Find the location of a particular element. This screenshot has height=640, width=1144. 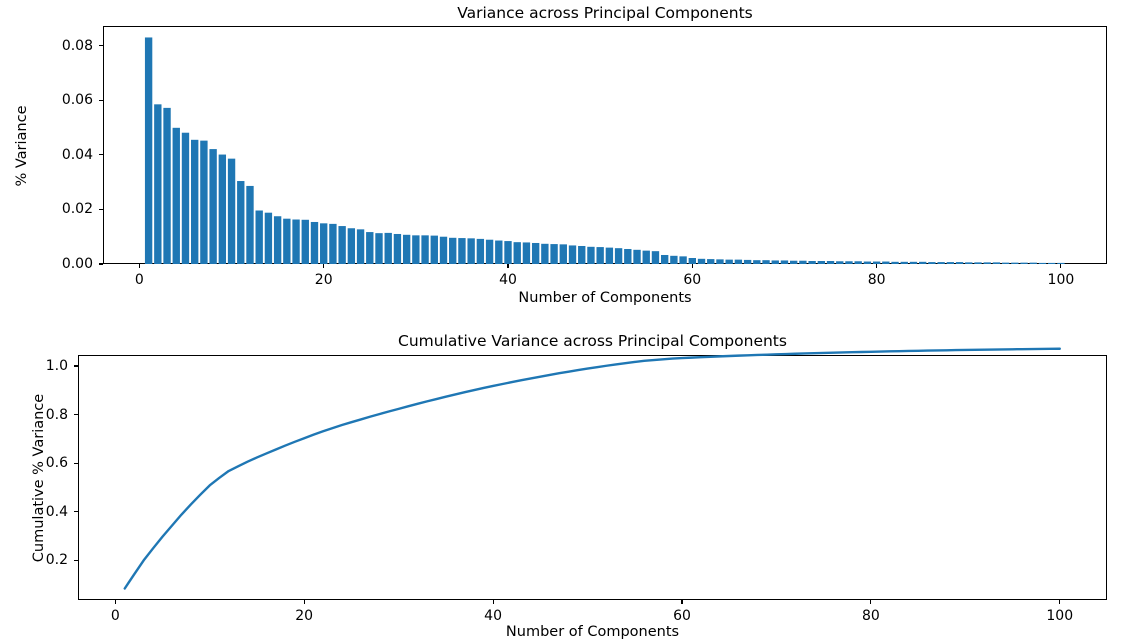

y-tick-label: 0.02 is located at coordinates (77, 209).